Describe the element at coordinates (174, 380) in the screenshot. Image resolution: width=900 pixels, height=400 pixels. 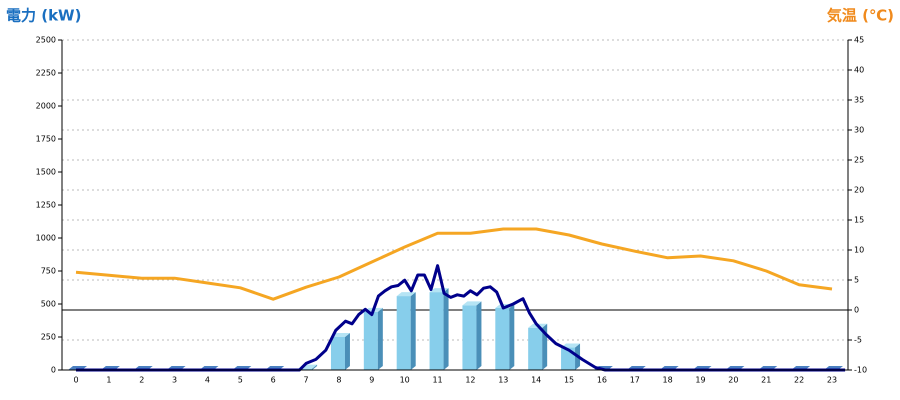
I see `x-tick-label: 3` at that location.